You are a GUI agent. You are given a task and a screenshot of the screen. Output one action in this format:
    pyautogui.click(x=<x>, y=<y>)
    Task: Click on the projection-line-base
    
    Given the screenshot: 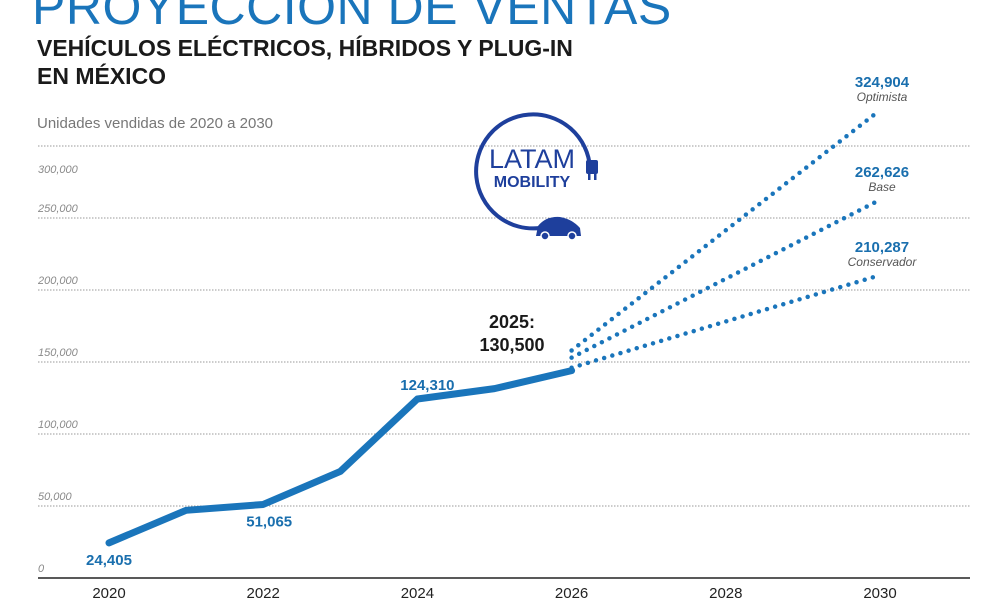 What is the action you would take?
    pyautogui.click(x=726, y=278)
    